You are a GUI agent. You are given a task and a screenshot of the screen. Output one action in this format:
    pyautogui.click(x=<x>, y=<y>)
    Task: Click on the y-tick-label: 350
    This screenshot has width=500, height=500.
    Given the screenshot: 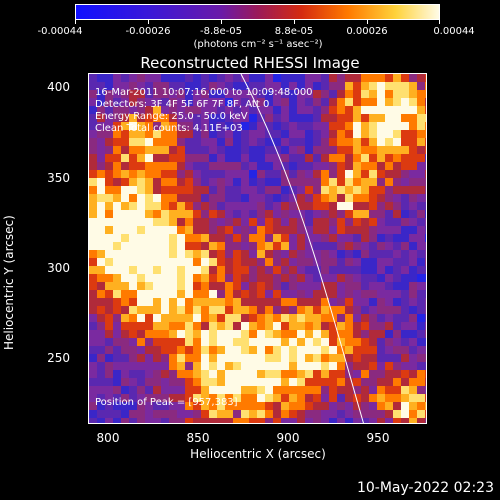 What is the action you would take?
    pyautogui.click(x=58, y=178)
    